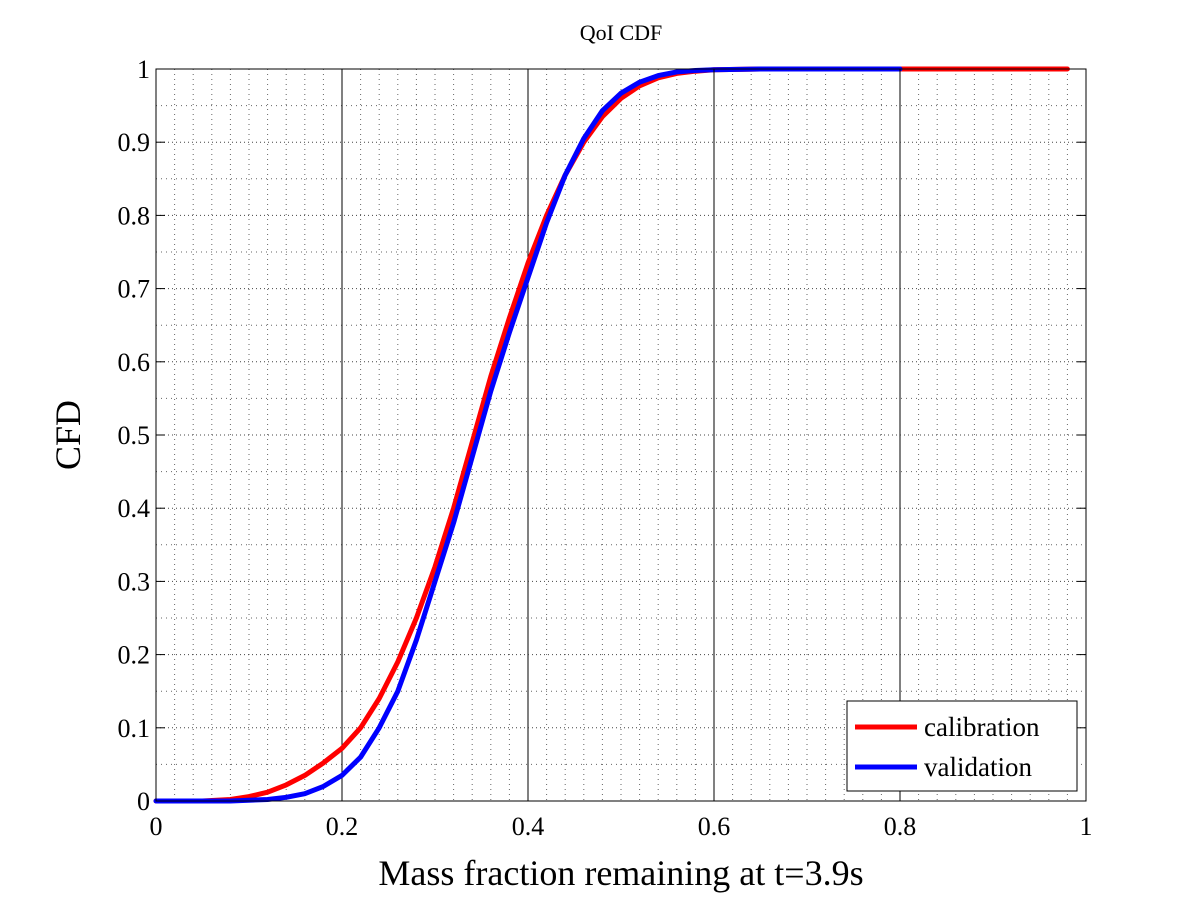 This screenshot has height=900, width=1200. What do you see at coordinates (143, 69) in the screenshot?
I see `y-tick-label: 1` at bounding box center [143, 69].